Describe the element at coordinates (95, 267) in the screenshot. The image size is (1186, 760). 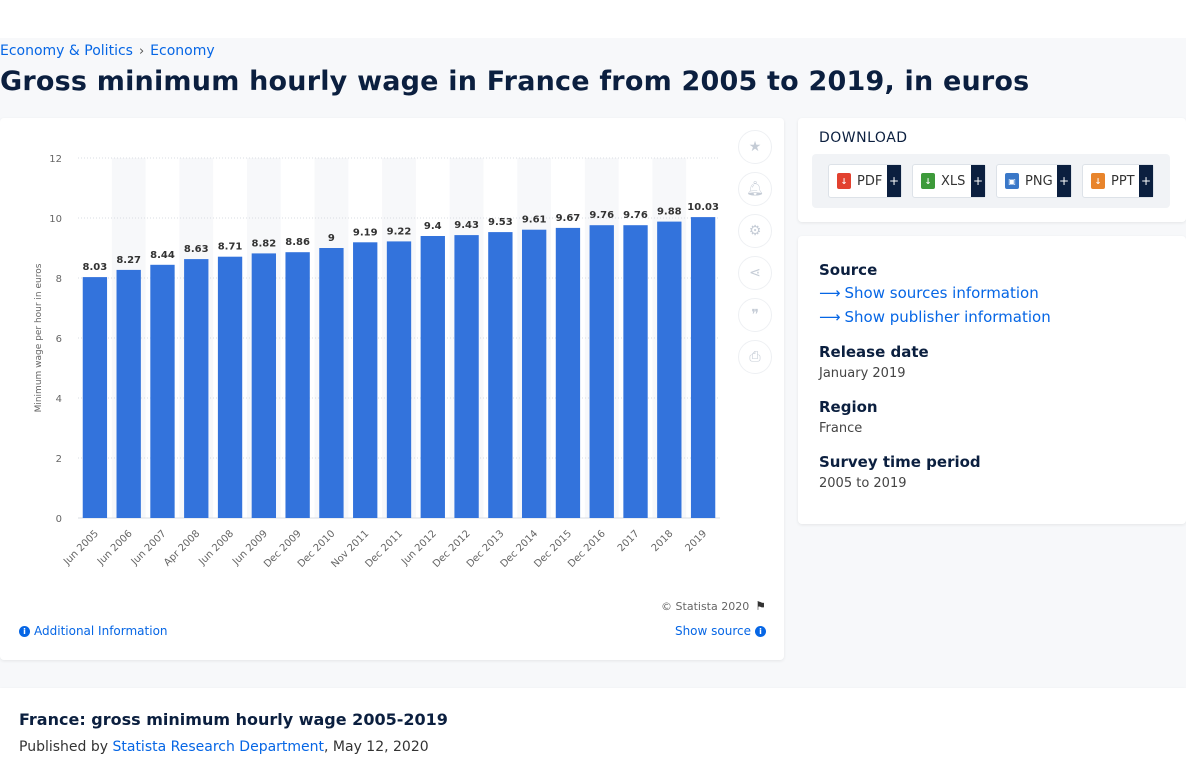
I see `data-label: 8.03` at that location.